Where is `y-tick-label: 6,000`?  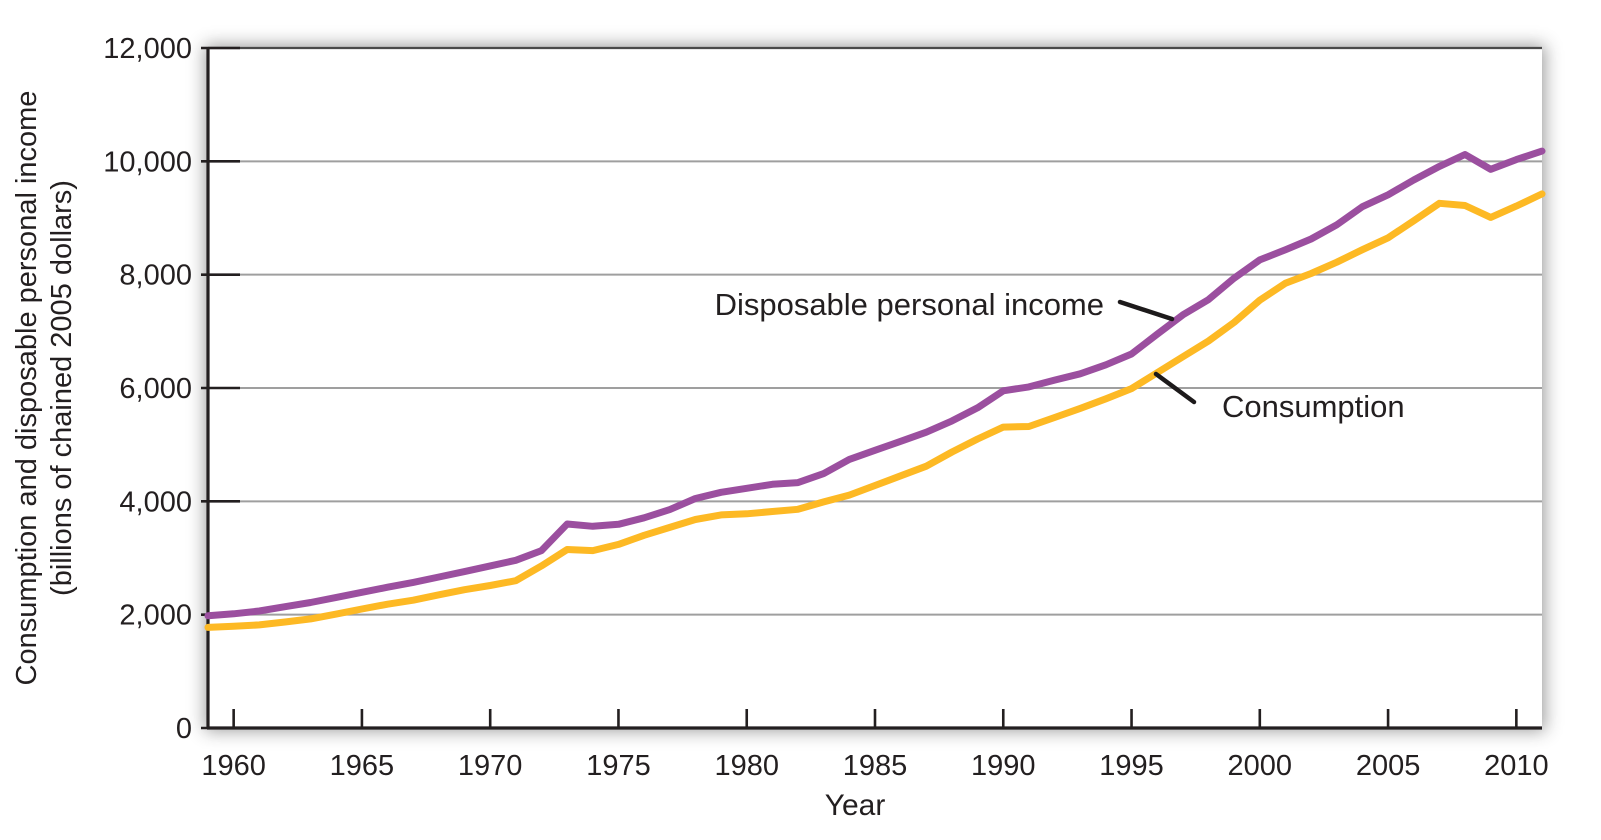 y-tick-label: 6,000 is located at coordinates (155, 389).